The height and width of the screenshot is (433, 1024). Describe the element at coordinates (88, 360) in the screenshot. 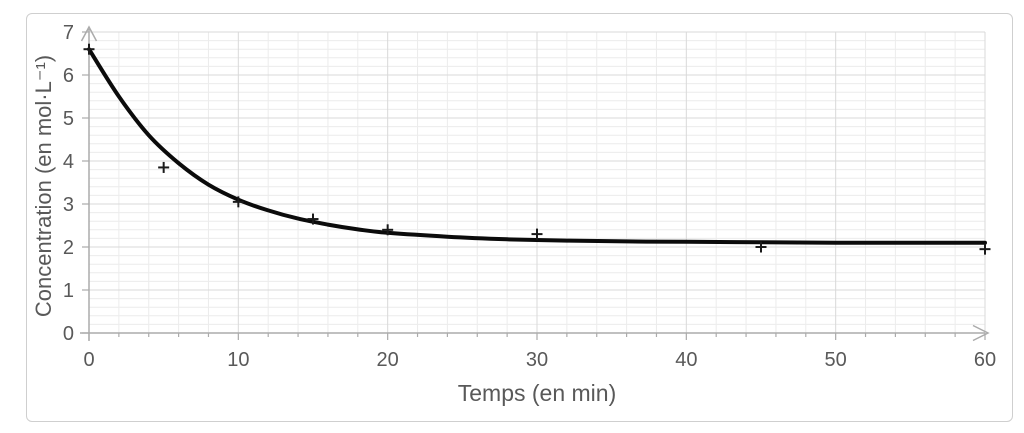

I see `x-tick-label: 0` at that location.